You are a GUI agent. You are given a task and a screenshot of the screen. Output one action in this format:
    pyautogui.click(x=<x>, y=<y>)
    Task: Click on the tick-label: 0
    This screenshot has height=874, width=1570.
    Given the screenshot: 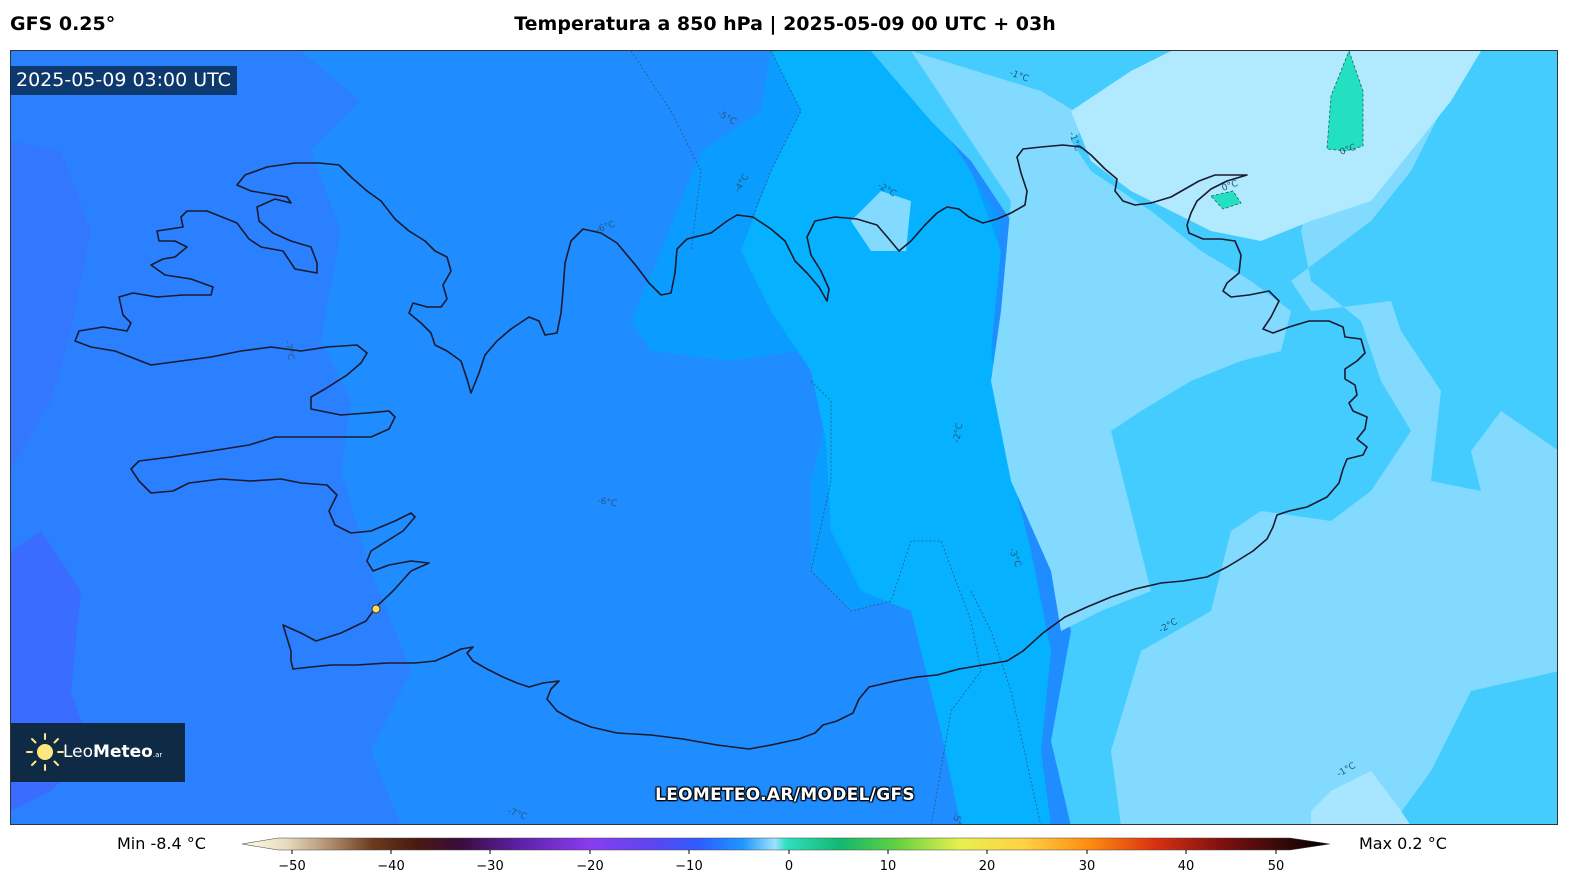 What is the action you would take?
    pyautogui.click(x=789, y=866)
    